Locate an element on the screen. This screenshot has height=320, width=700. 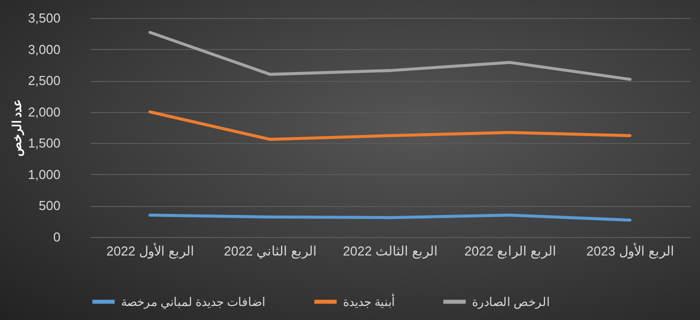
x-tick-label: الربع الثاني 2022 is located at coordinates (271, 252).